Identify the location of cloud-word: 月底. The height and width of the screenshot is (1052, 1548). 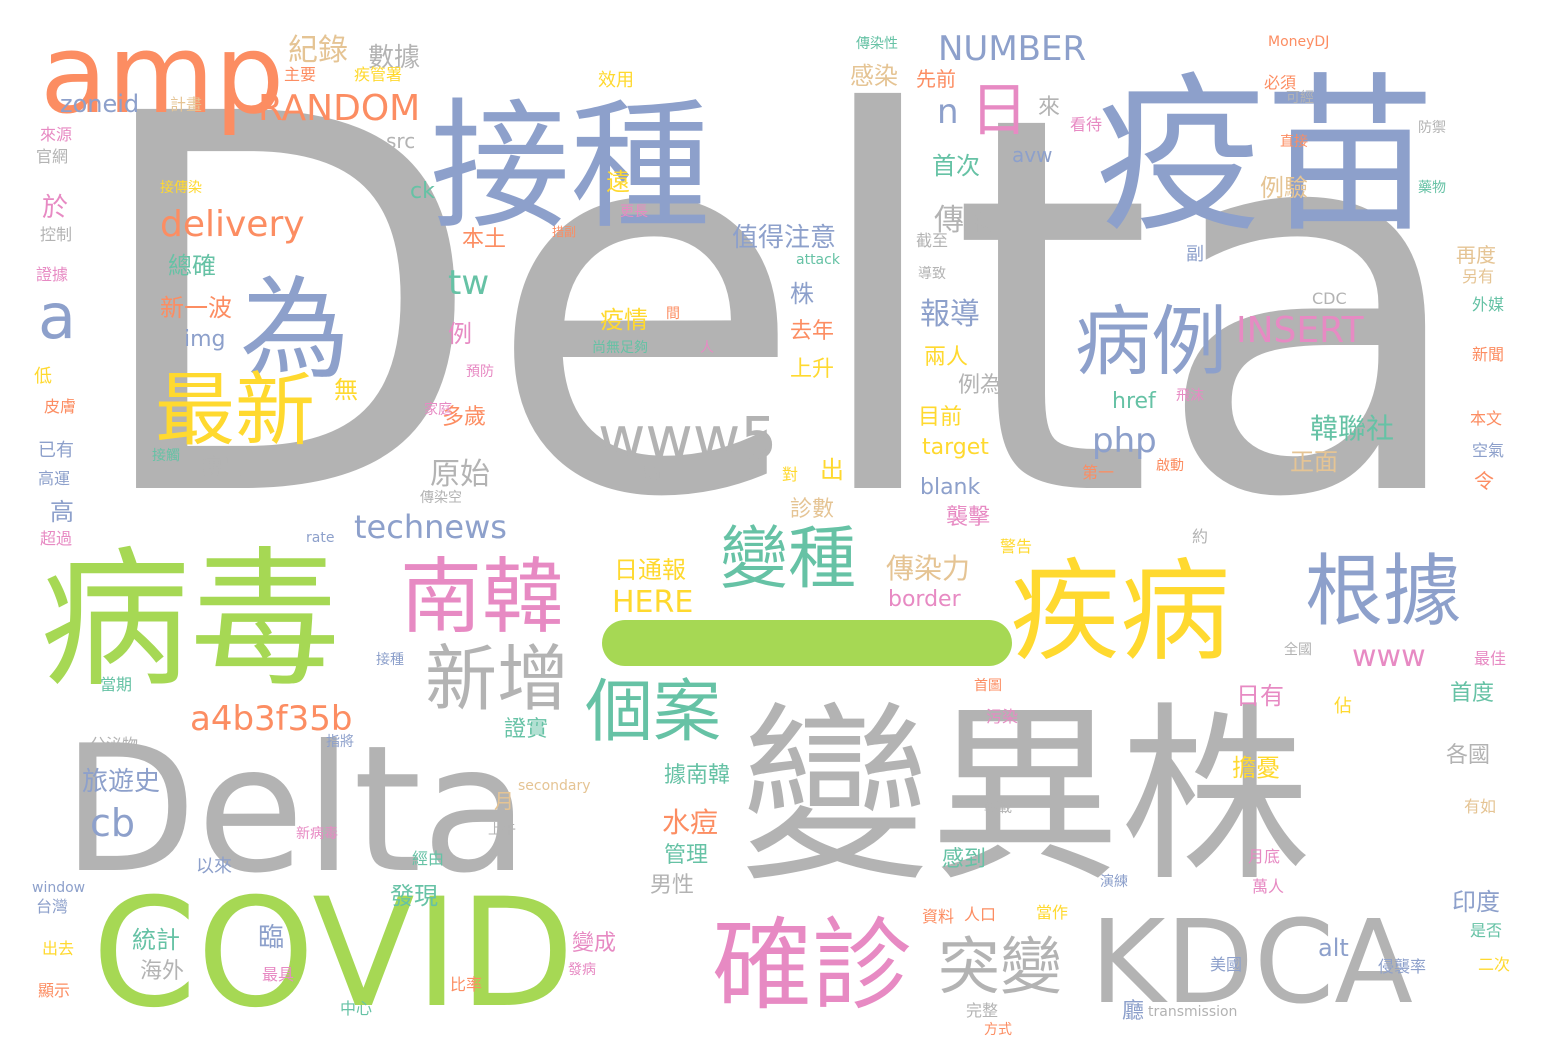
(1264, 856).